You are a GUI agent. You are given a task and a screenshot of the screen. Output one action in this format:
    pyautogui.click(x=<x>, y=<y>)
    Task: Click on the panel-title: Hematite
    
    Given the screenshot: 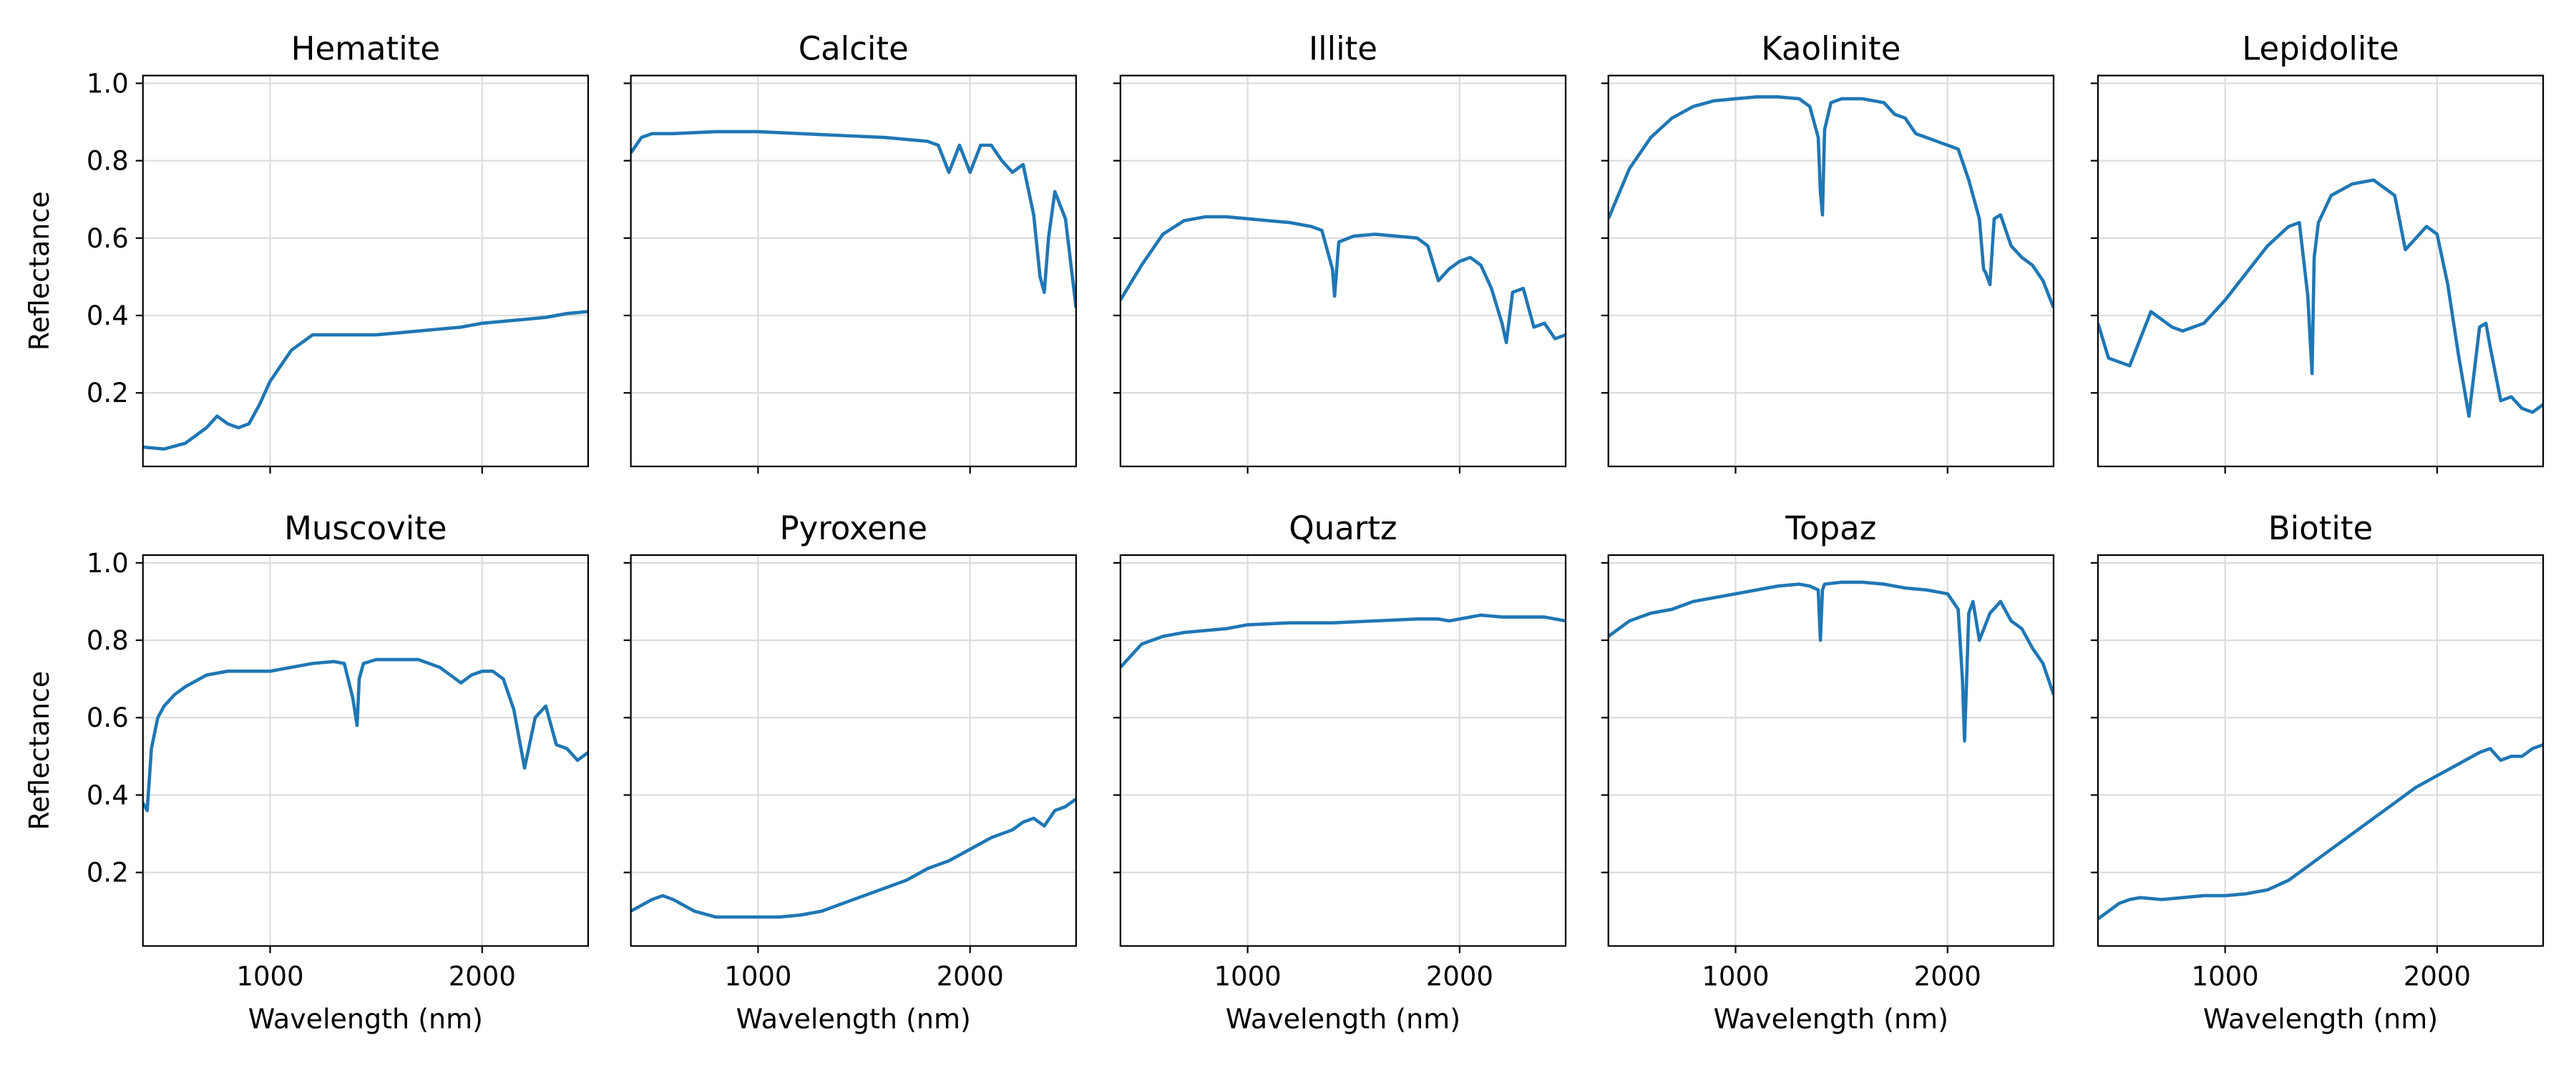 What is the action you would take?
    pyautogui.click(x=365, y=49)
    